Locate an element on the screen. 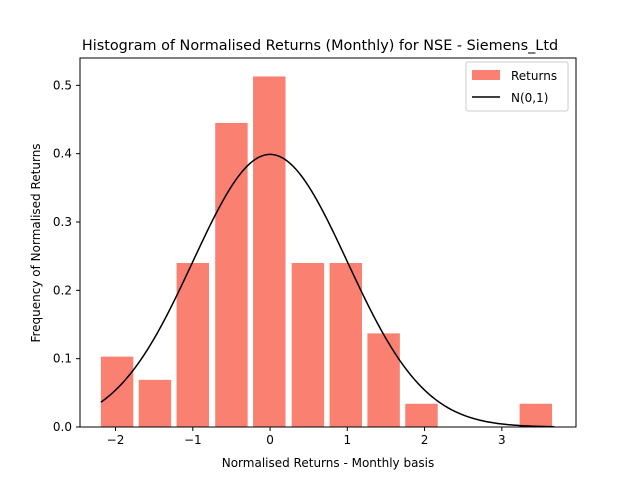  y-tick-label-3: 0.3 is located at coordinates (62, 222).